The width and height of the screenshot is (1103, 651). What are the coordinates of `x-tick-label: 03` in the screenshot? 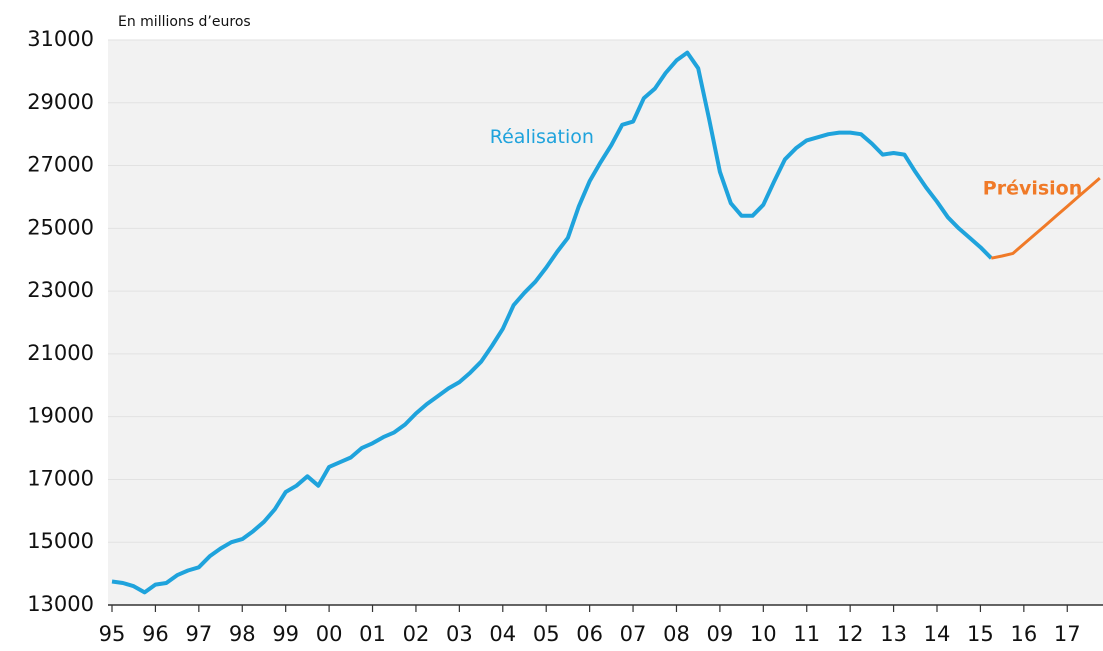 It's located at (459, 634).